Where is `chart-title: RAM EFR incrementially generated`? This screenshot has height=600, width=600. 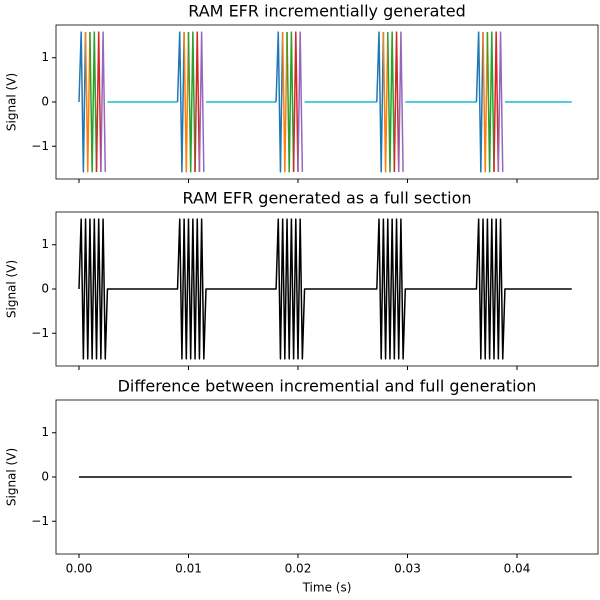
chart-title: RAM EFR incrementially generated is located at coordinates (326, 11).